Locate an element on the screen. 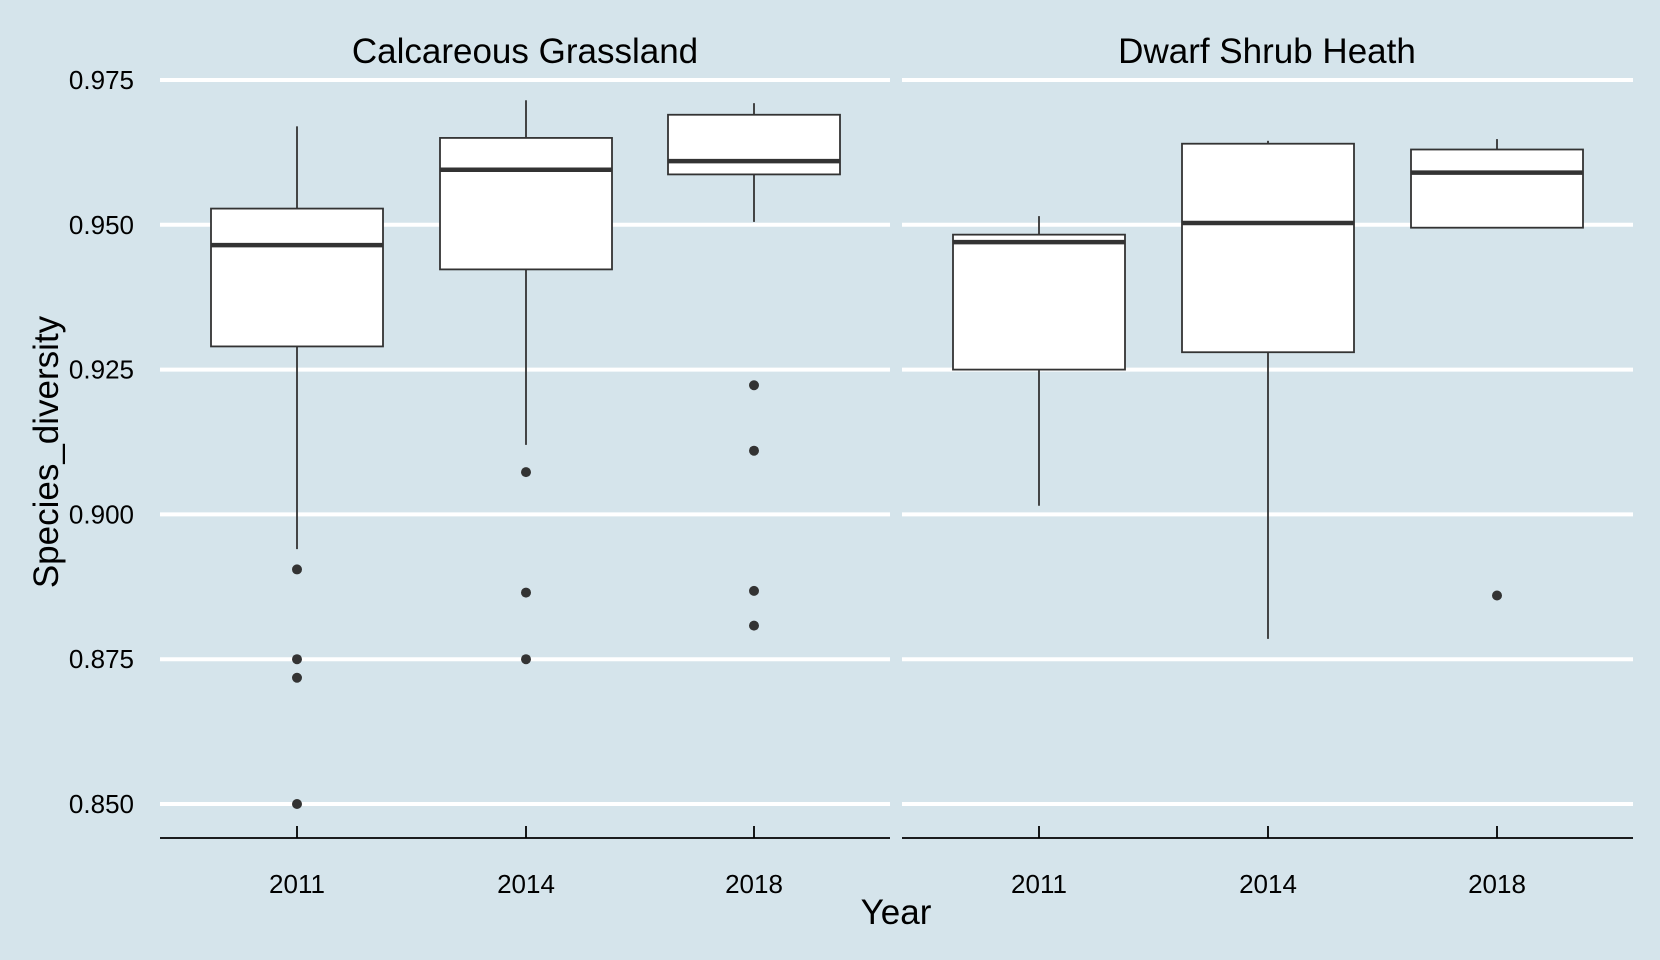 Image resolution: width=1660 pixels, height=960 pixels. x-axis-title: Year is located at coordinates (896, 912).